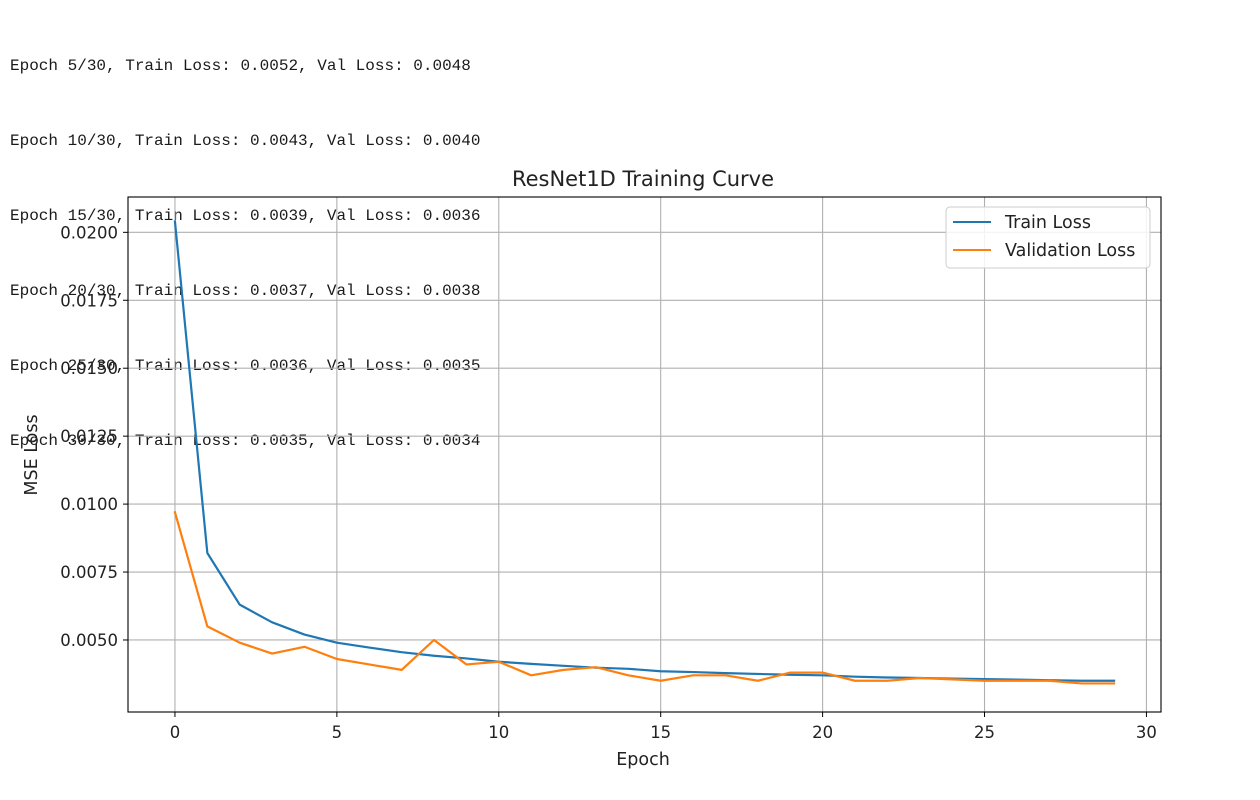 This screenshot has width=1260, height=800. I want to click on y-tick-label: 0.0175, so click(89, 300).